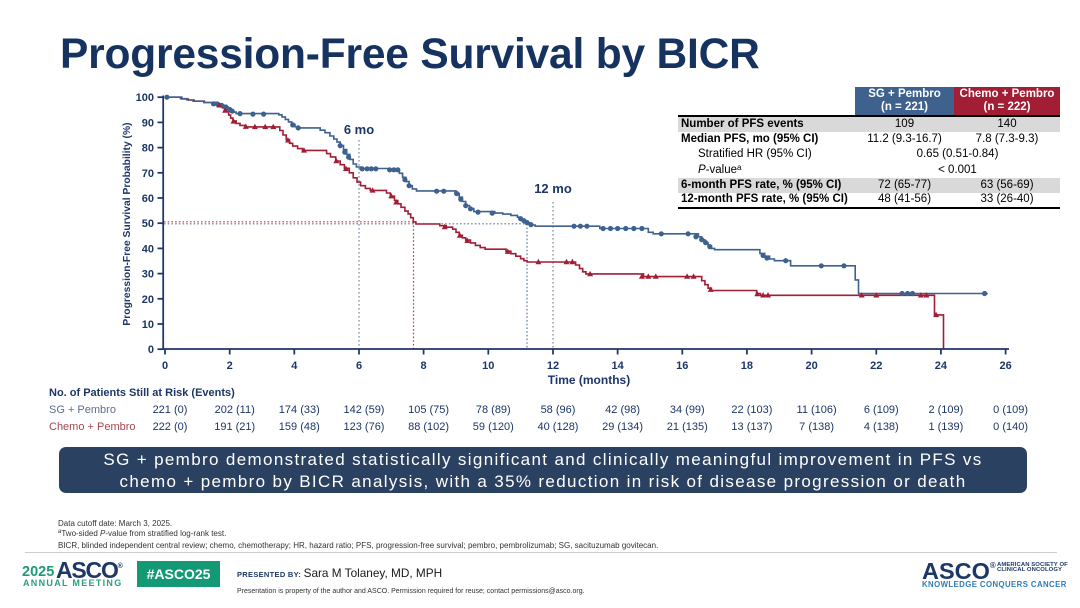  I want to click on svg-text: 6, so click(359, 366).